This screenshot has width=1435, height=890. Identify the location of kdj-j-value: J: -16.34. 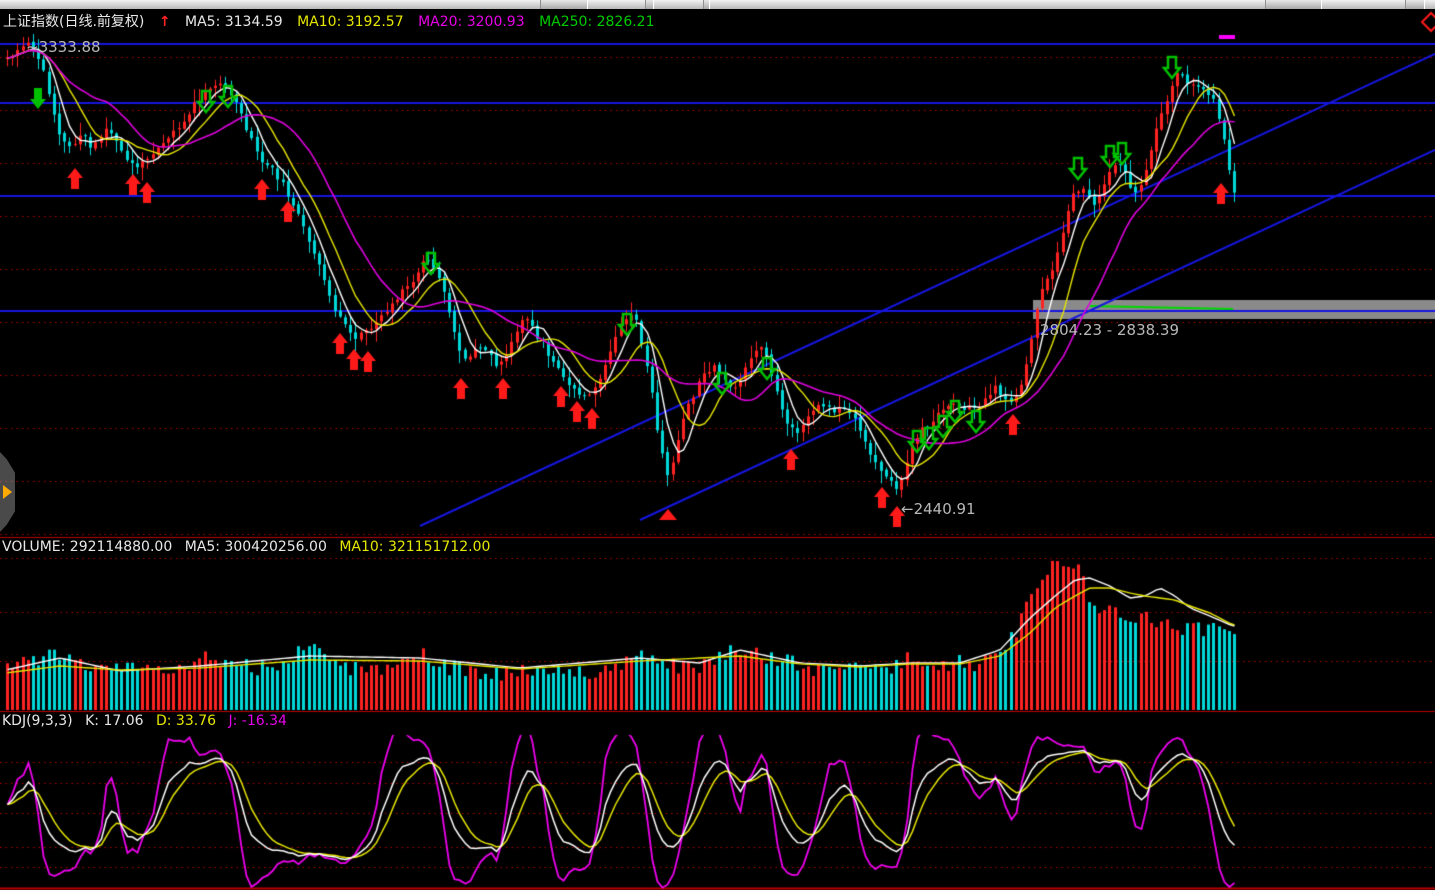
(257, 721).